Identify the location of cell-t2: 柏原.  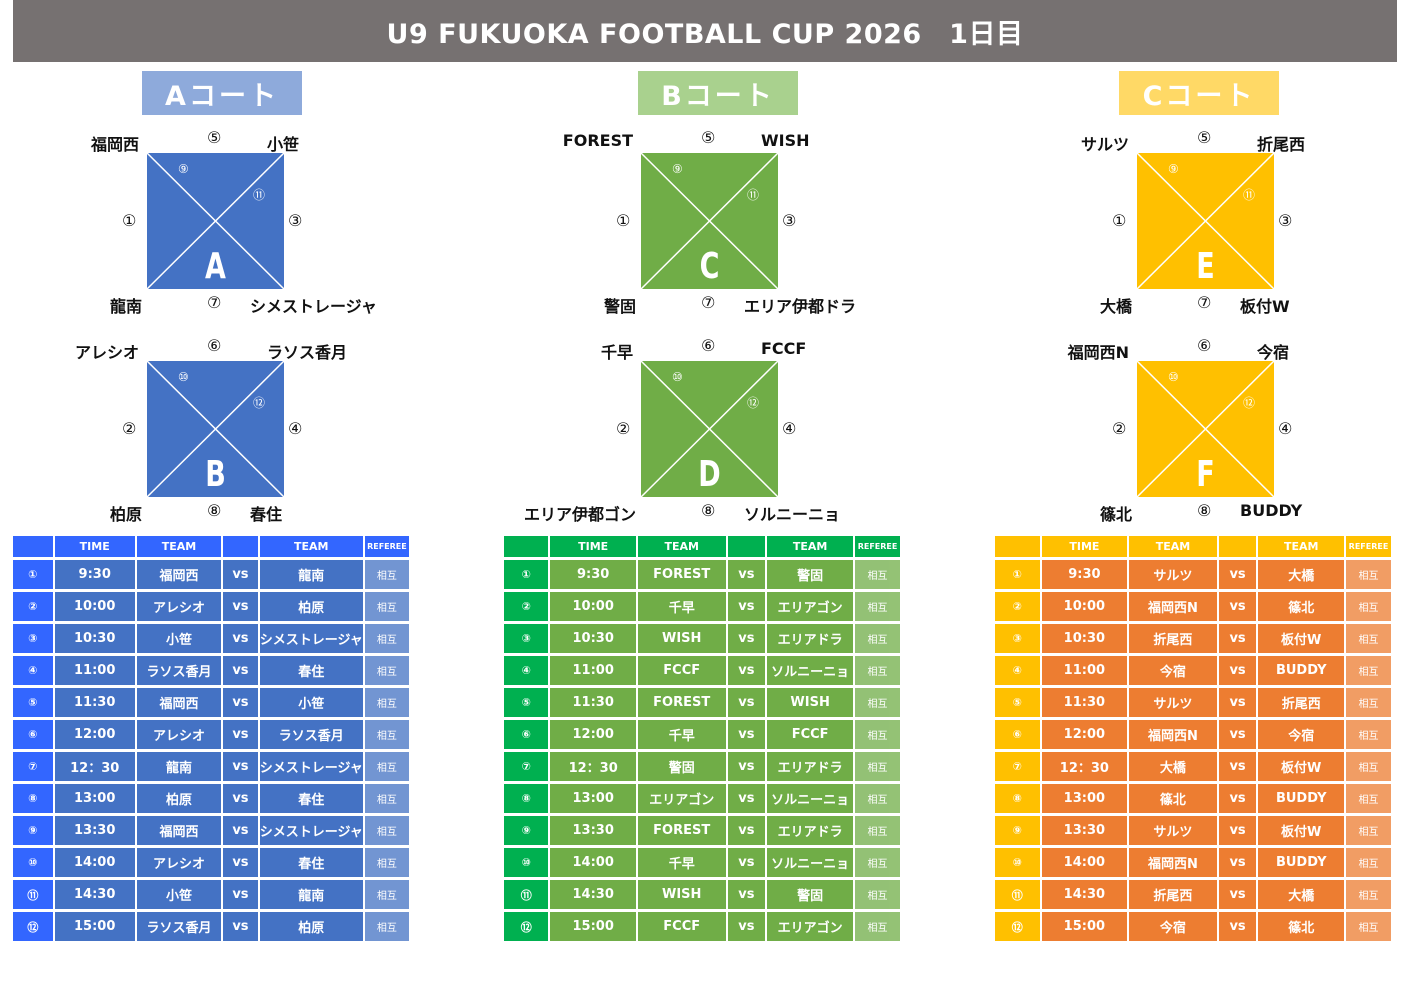
(311, 926).